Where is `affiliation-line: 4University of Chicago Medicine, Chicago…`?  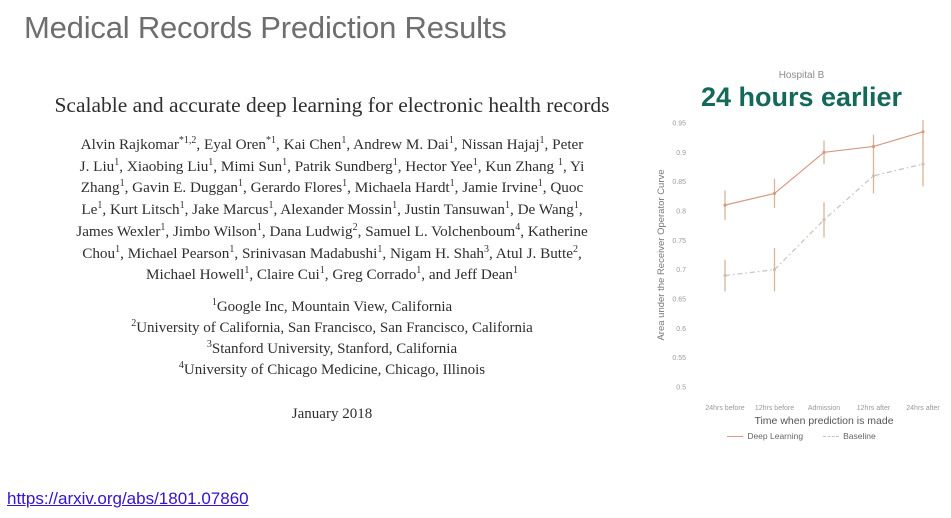 affiliation-line: 4University of Chicago Medicine, Chicago… is located at coordinates (332, 368).